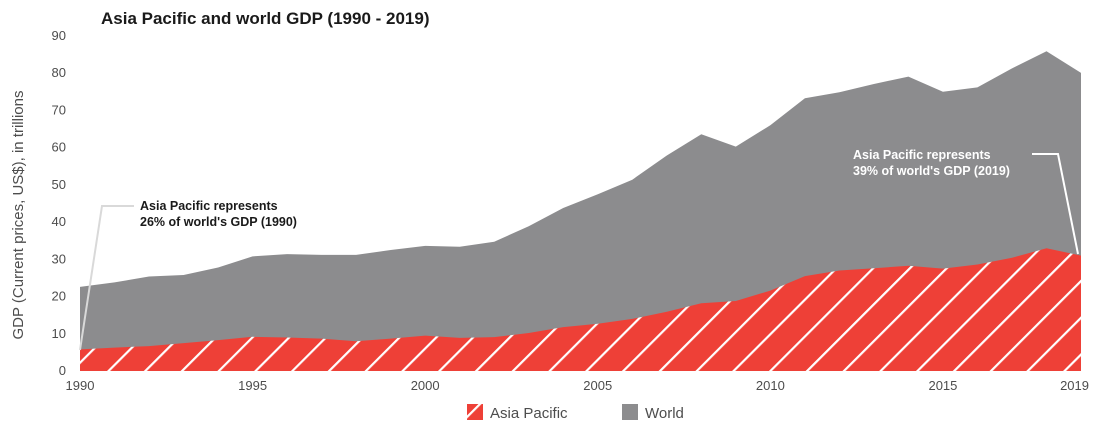  Describe the element at coordinates (931, 171) in the screenshot. I see `annotation-2019-line2: 39% of world's GDP (2019)` at that location.